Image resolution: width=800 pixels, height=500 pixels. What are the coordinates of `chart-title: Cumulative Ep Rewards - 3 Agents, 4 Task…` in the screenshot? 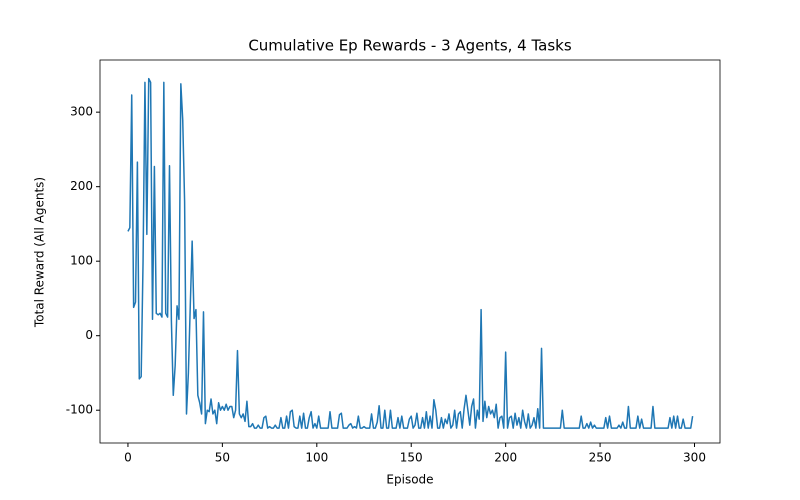 It's located at (410, 46).